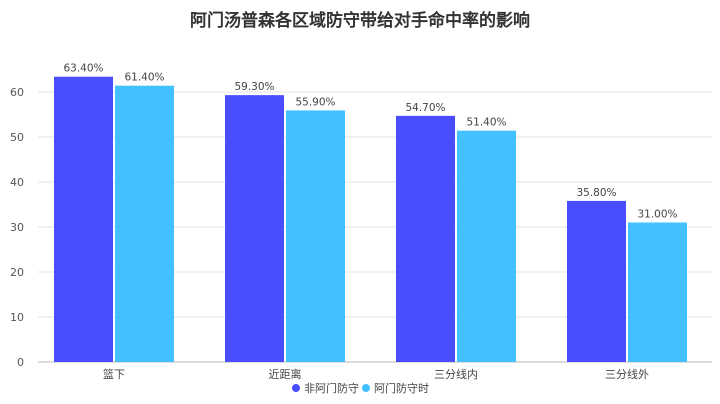 This screenshot has height=404, width=720. Describe the element at coordinates (596, 193) in the screenshot. I see `data-label: 35.80%` at that location.